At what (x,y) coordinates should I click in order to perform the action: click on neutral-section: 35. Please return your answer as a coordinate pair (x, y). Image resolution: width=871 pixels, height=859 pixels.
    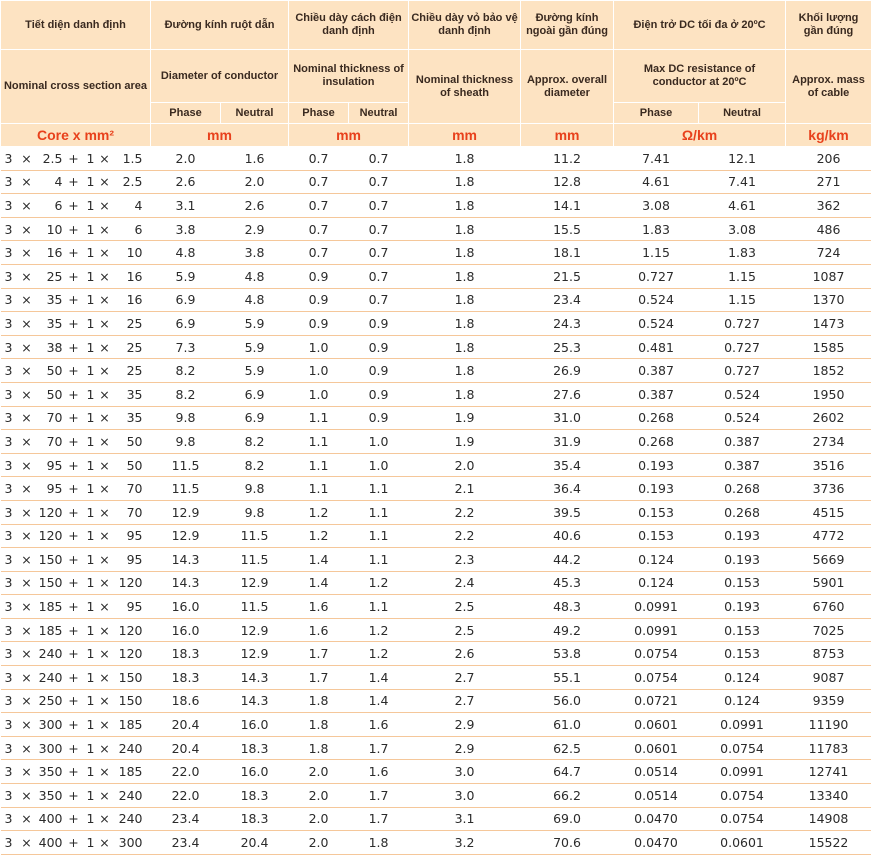
    Looking at the image, I should click on (134, 394).